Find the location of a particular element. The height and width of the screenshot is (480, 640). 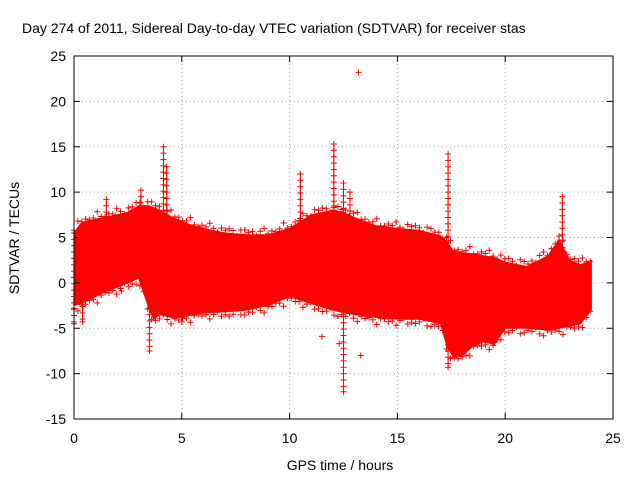

x-axis-label: GPS time / hours is located at coordinates (340, 465).